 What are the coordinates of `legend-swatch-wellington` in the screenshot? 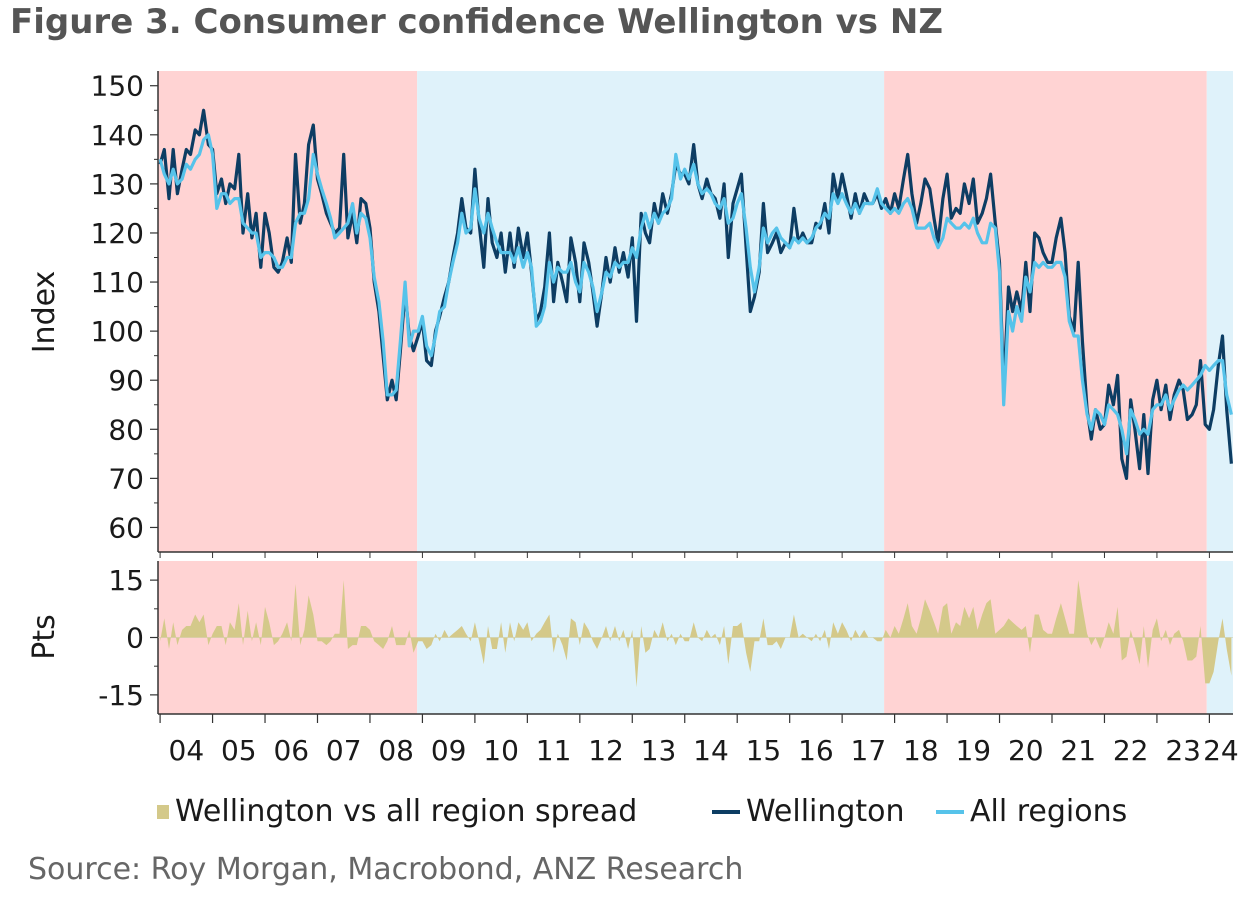 It's located at (726, 811).